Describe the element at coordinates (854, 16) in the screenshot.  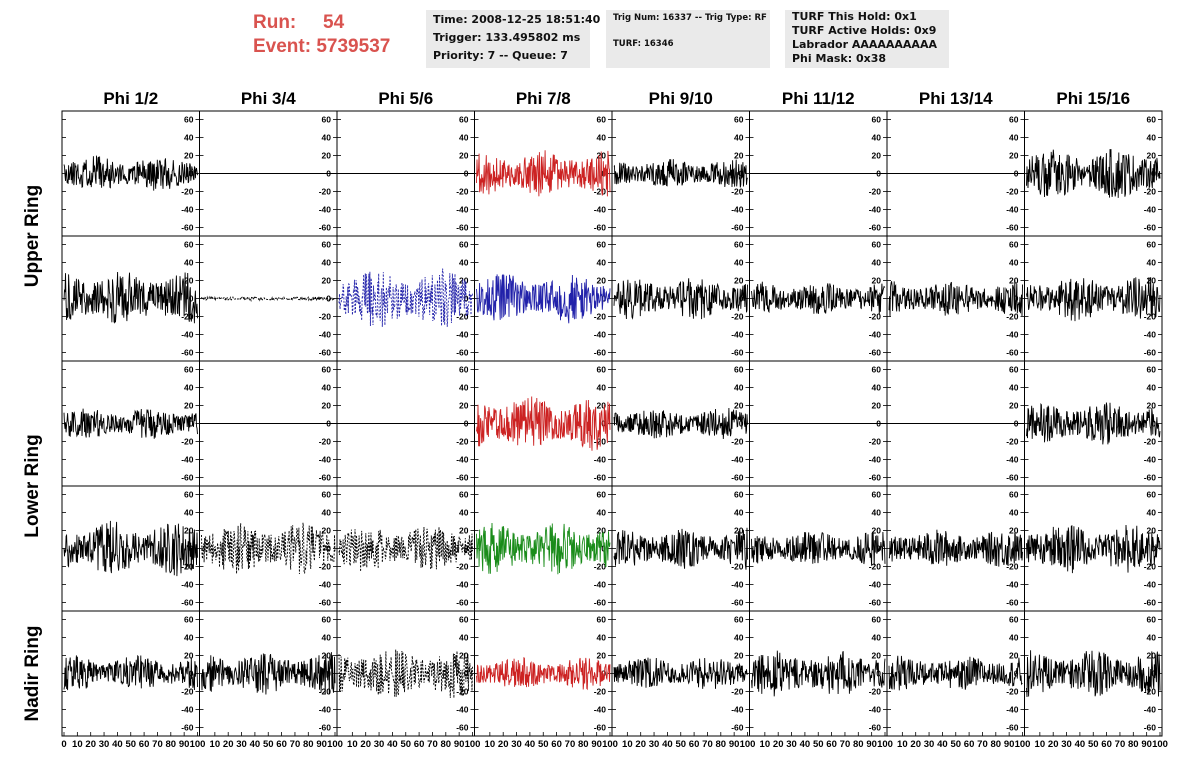
I see `turf-this-hold-text: TURF This Hold: 0x1` at that location.